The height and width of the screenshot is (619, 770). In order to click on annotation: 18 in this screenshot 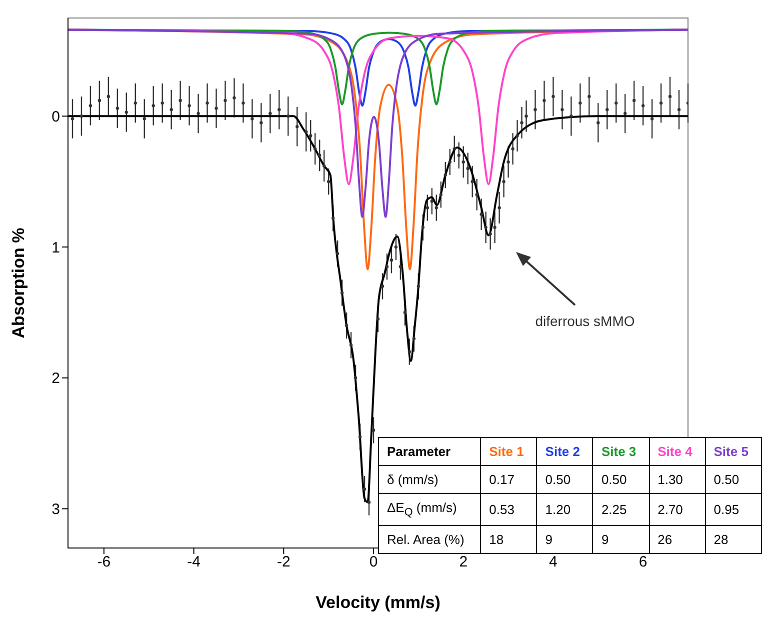, I will do `click(508, 539)`.